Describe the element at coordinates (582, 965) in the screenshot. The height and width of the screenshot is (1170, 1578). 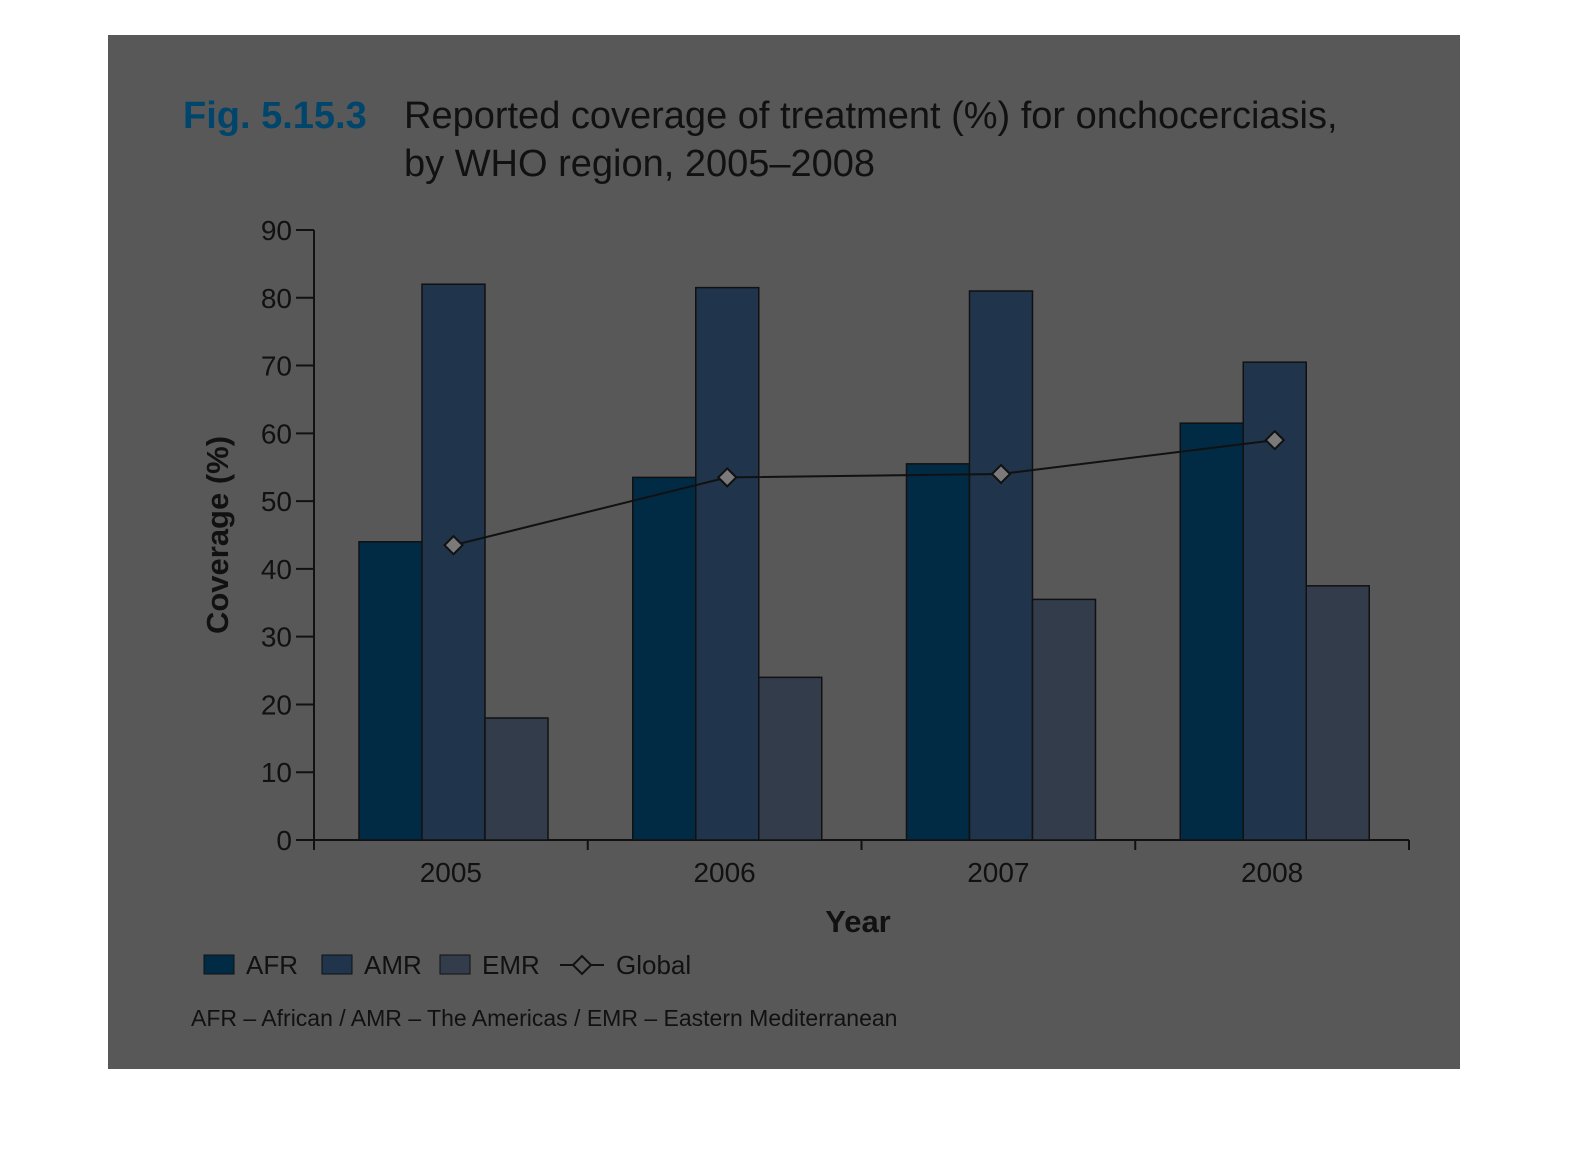
I see `legend-marker-global` at that location.